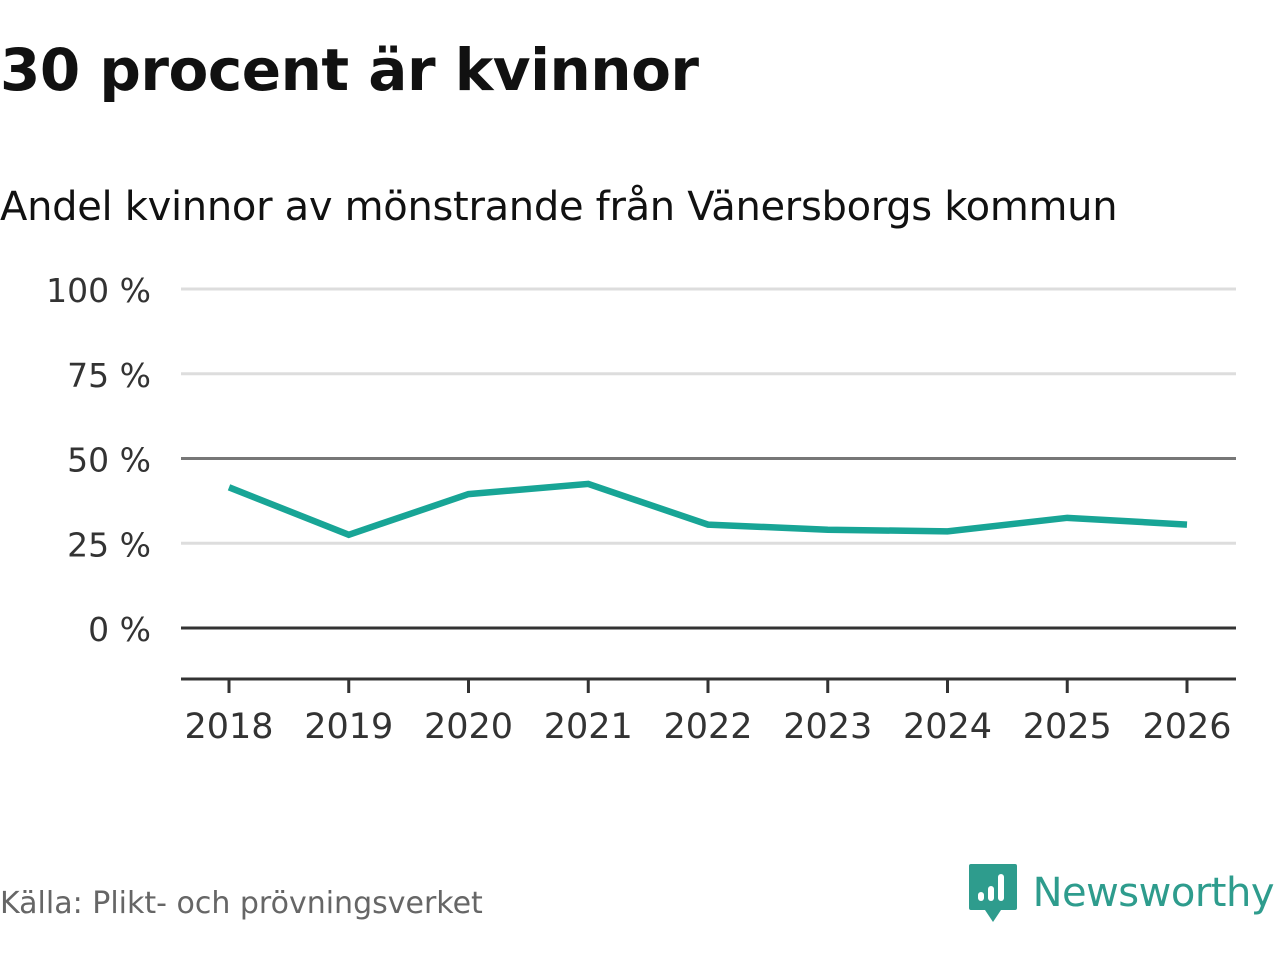  Describe the element at coordinates (98, 290) in the screenshot. I see `y-tick-label: 100 %` at that location.